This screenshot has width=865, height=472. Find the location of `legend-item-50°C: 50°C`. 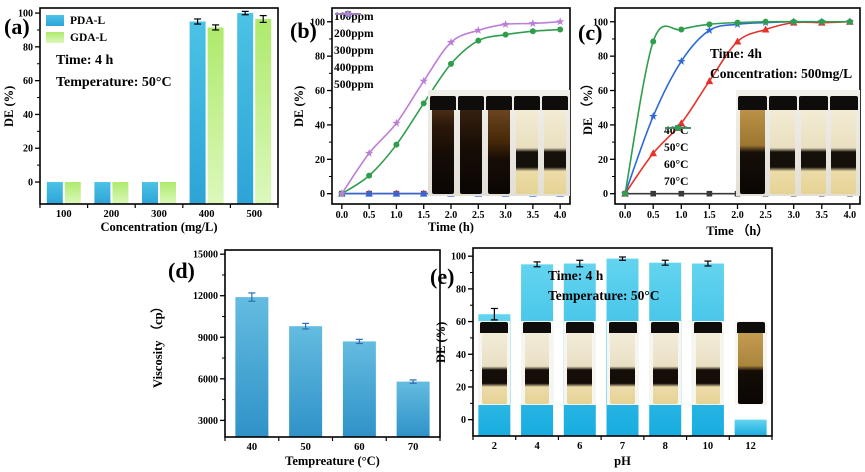

legend-item-50°C: 50°C is located at coordinates (677, 140).